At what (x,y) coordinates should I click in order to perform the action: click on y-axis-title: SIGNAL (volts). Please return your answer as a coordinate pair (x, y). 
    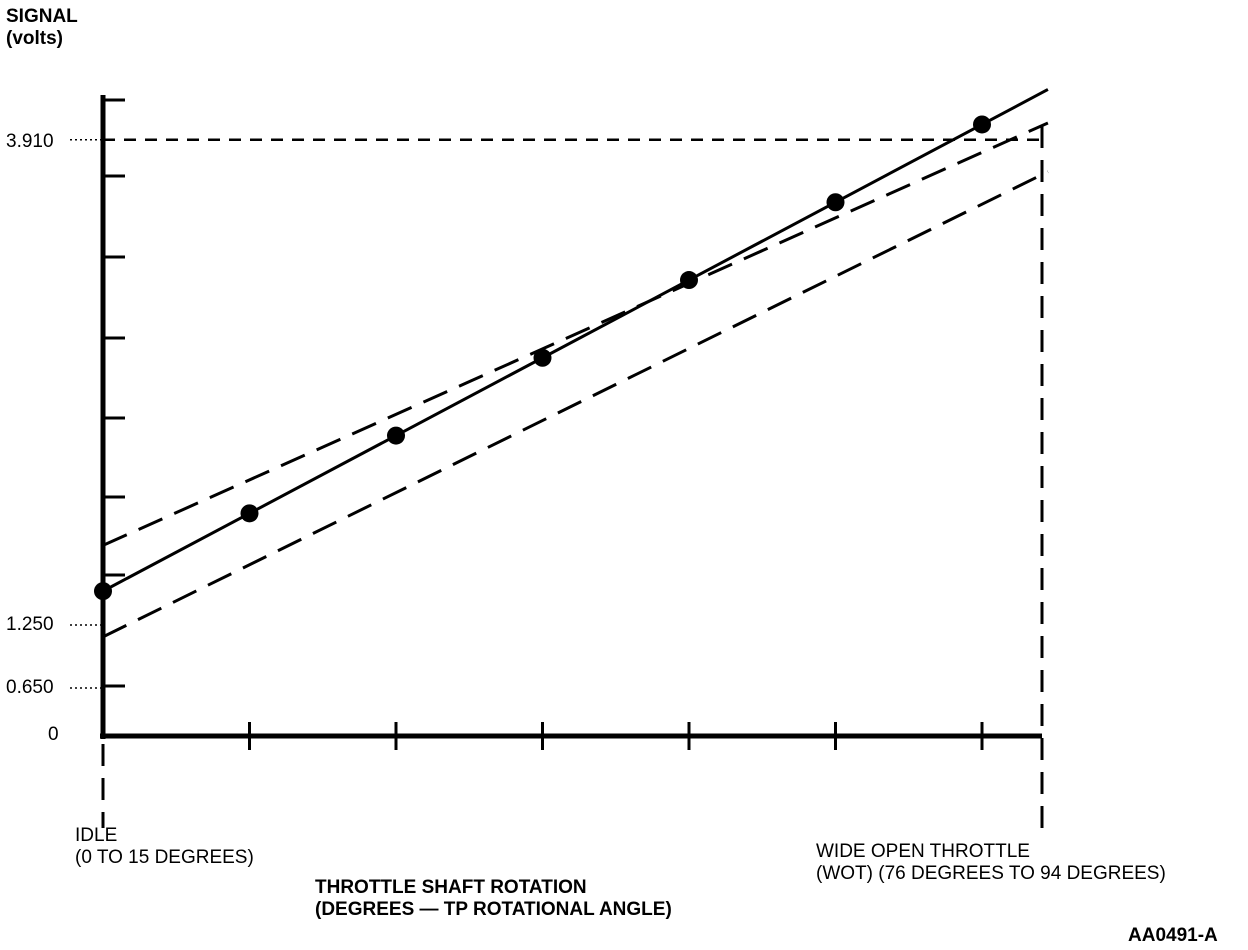
    Looking at the image, I should click on (42, 28).